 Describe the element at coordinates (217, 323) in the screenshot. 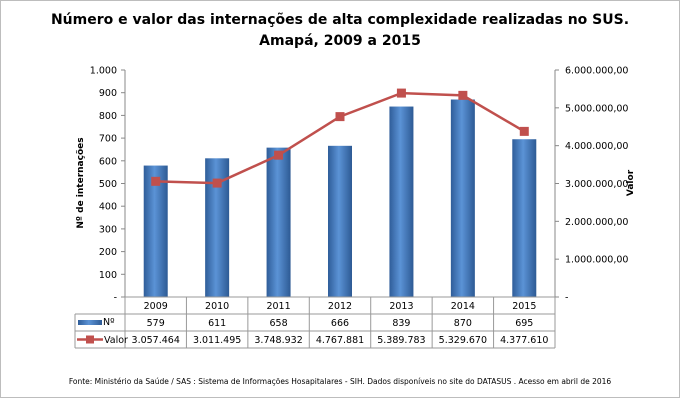

I see `table-cell-n: 611` at that location.